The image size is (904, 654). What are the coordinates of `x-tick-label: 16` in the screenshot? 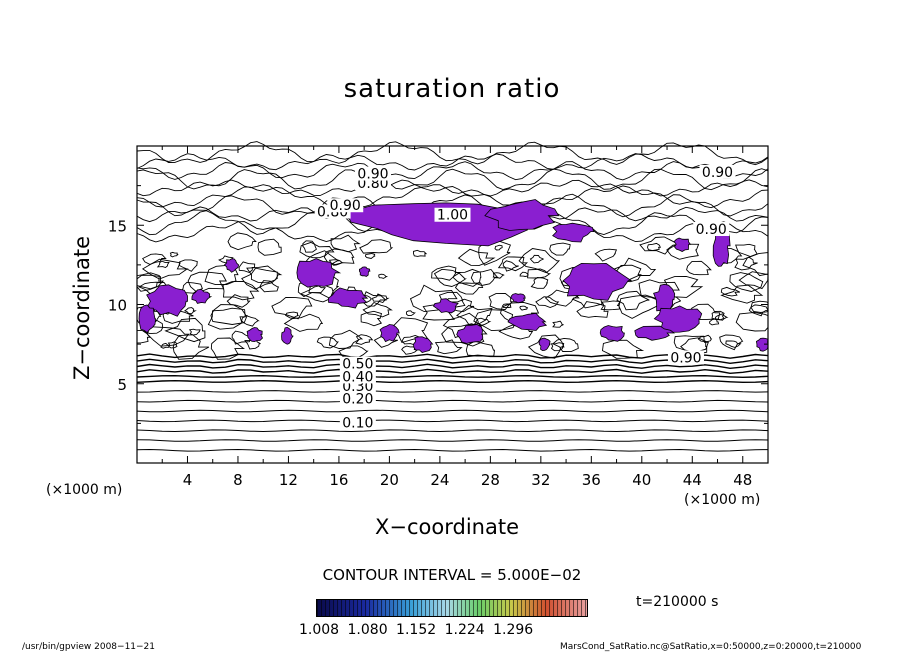 It's located at (338, 480).